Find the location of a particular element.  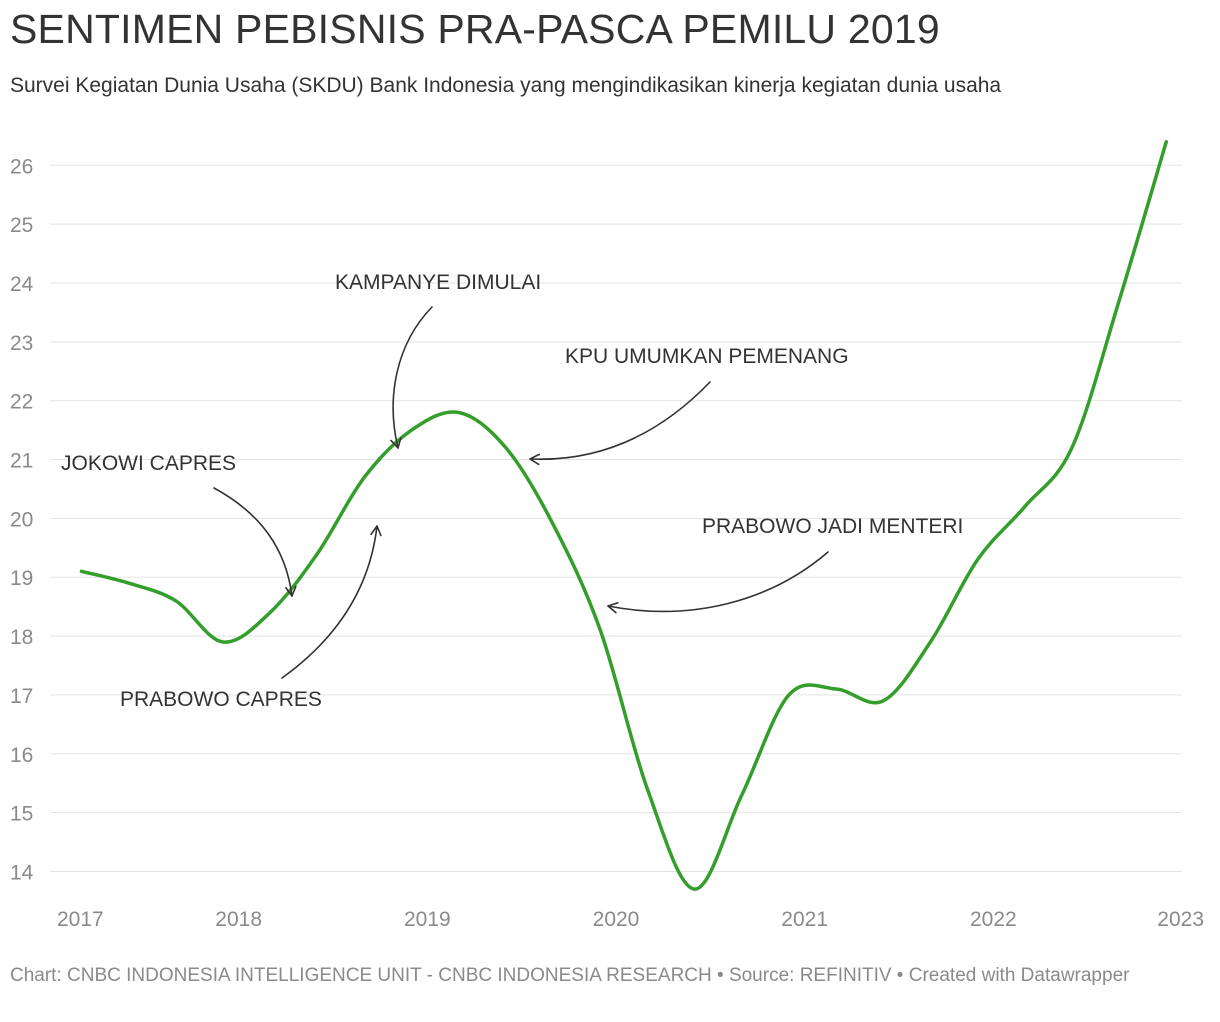

annotation-prabowo-jadi-menteri-label: PRABOWO JADI MENTERI is located at coordinates (832, 526).